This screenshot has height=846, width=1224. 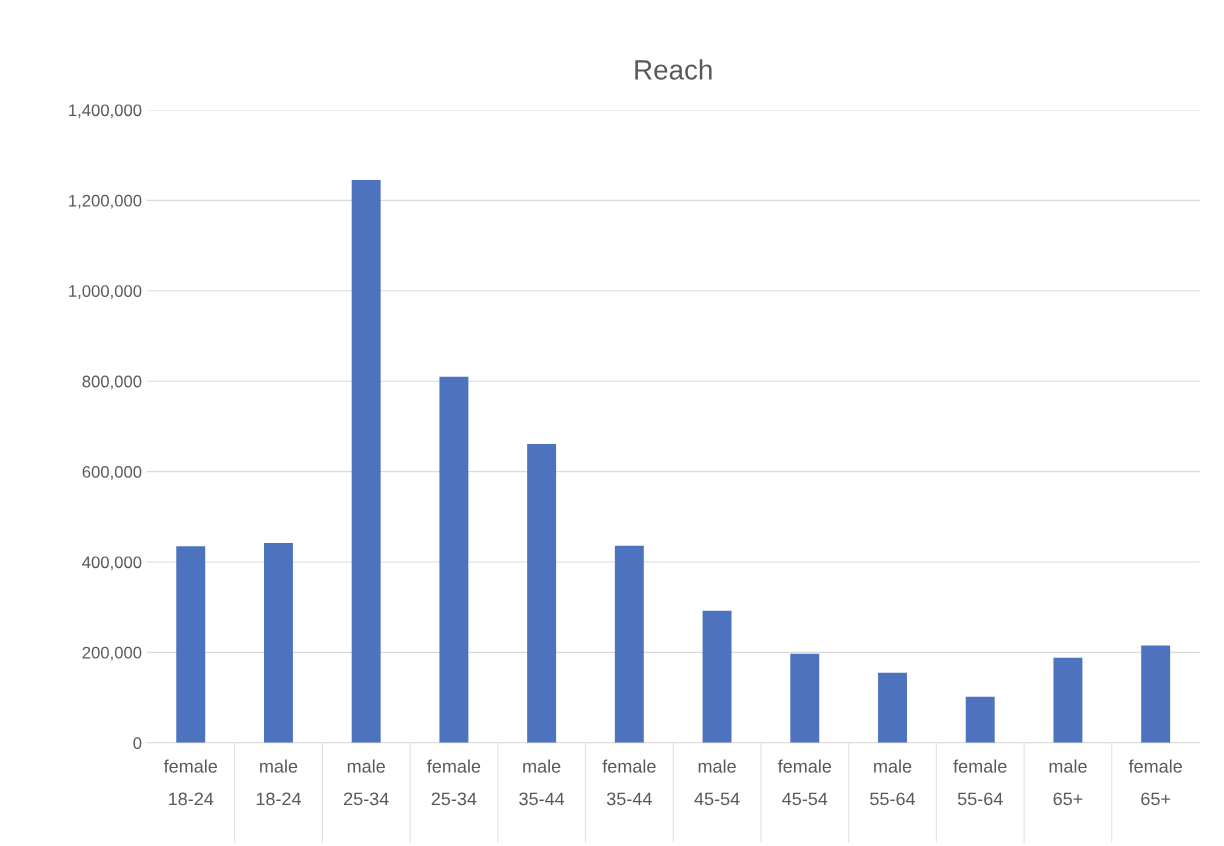 What do you see at coordinates (804, 782) in the screenshot?
I see `x-tick-label: female 45-54` at bounding box center [804, 782].